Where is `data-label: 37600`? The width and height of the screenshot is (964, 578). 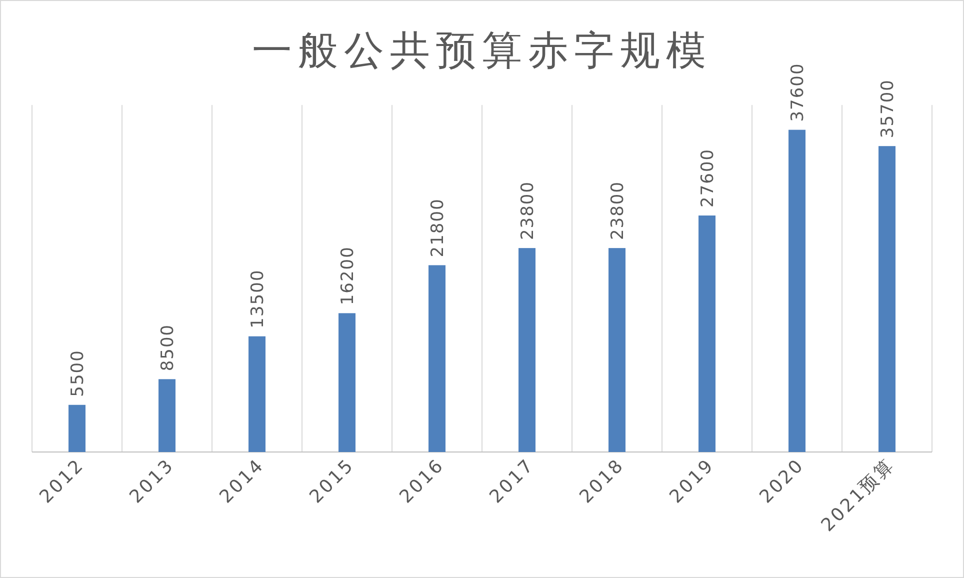 data-label: 37600 is located at coordinates (798, 92).